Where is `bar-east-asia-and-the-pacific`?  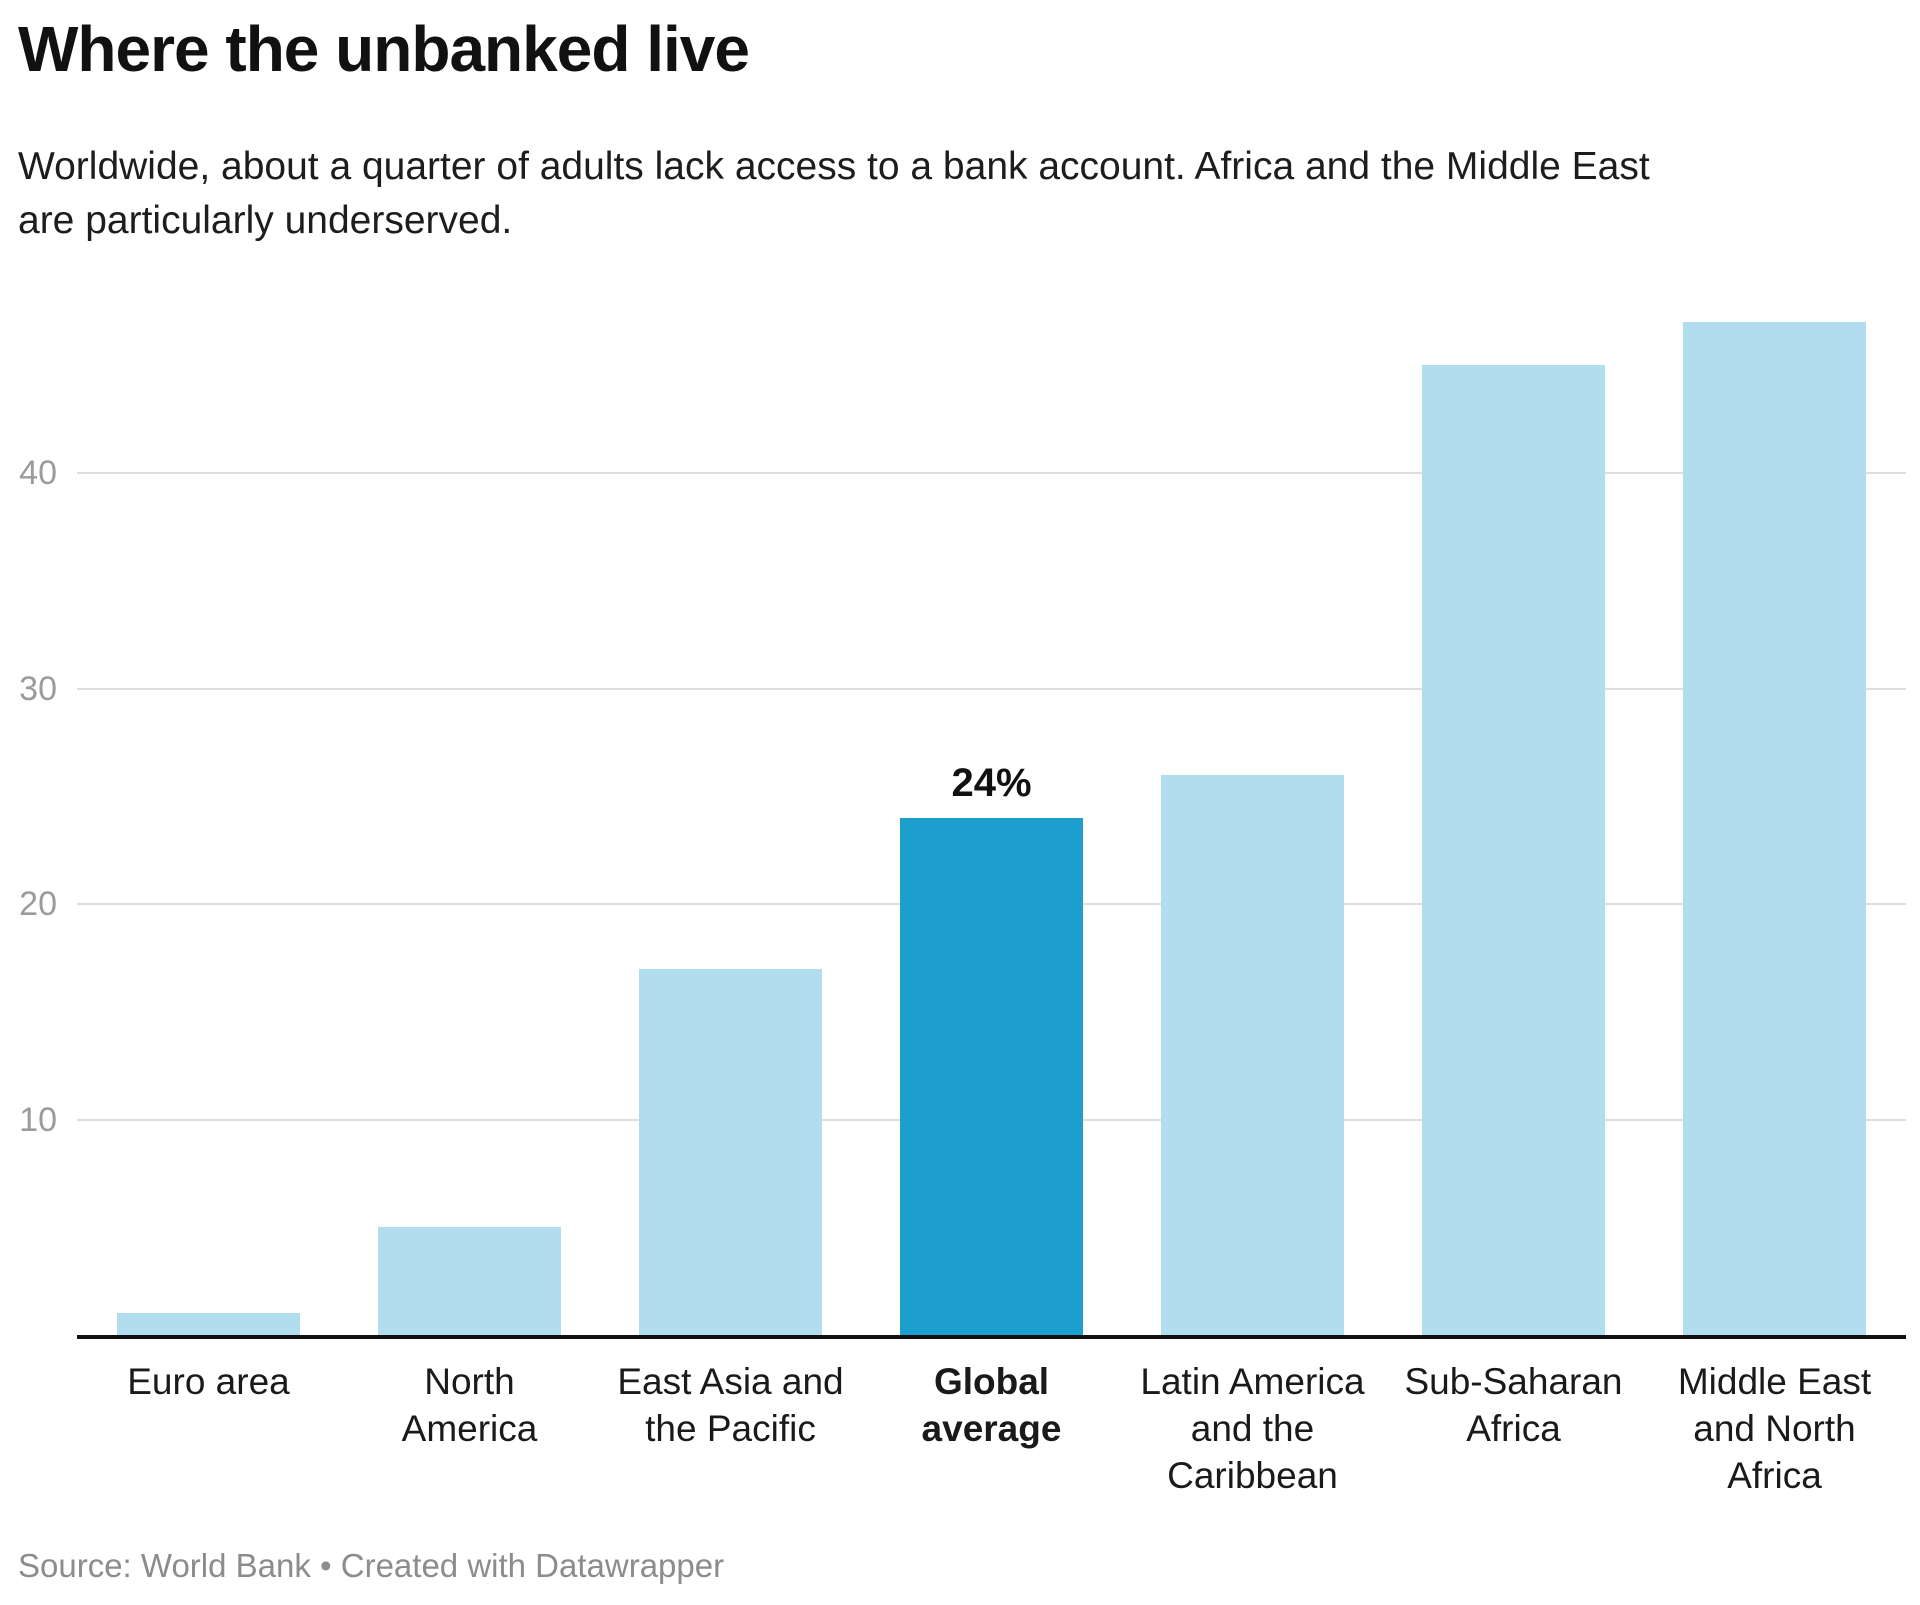
bar-east-asia-and-the-pacific is located at coordinates (730, 1151).